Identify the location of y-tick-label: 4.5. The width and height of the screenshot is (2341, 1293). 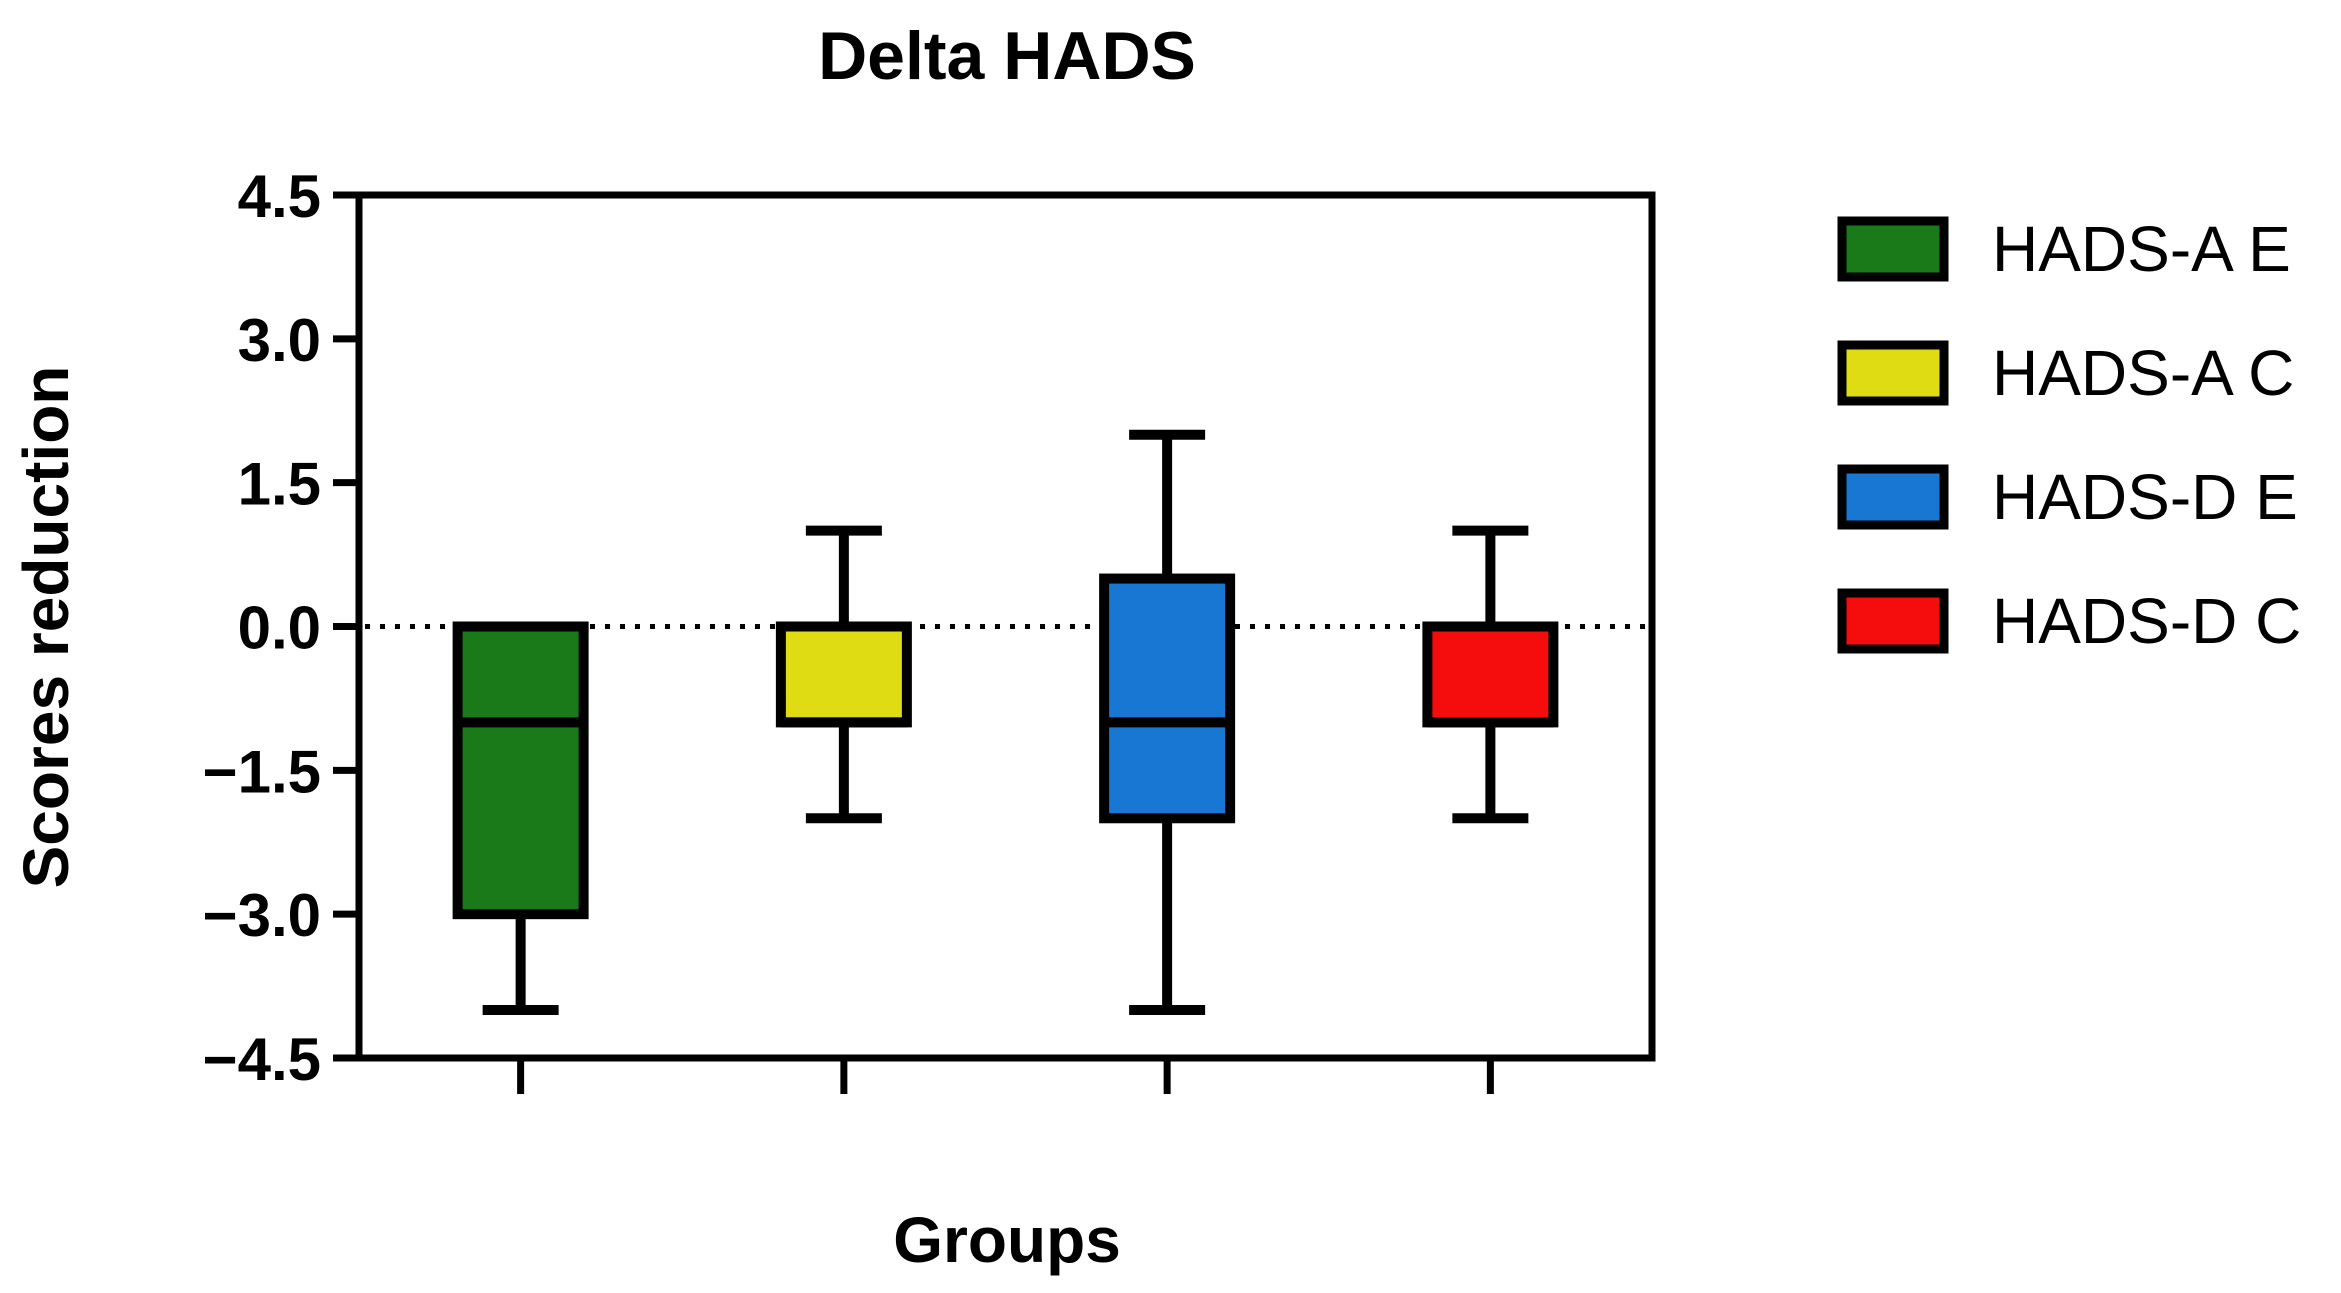
(279, 196).